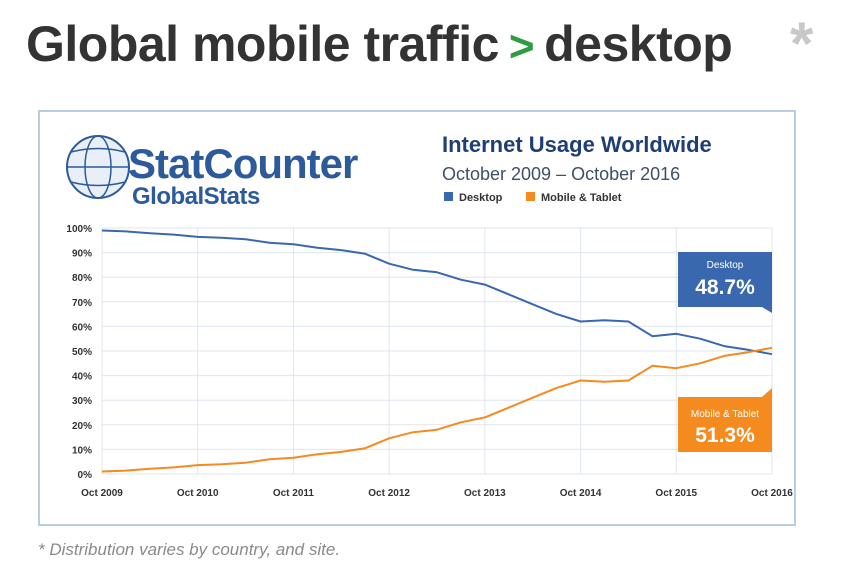 This screenshot has width=844, height=574. I want to click on svg-text: StatCounter, so click(243, 163).